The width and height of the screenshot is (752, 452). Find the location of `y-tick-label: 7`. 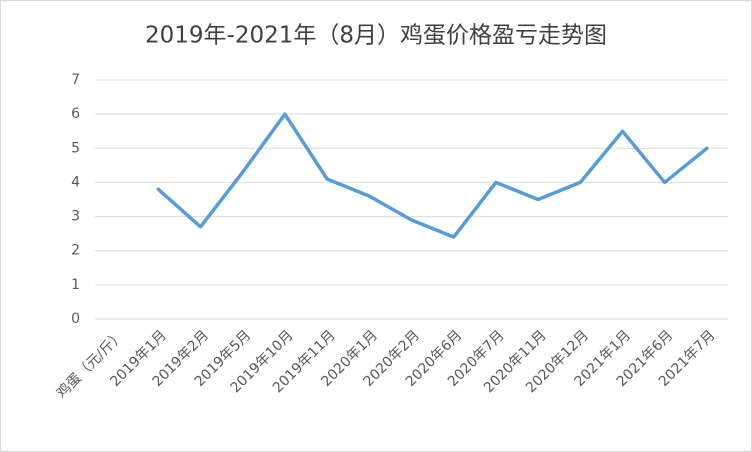

y-tick-label: 7 is located at coordinates (75, 80).